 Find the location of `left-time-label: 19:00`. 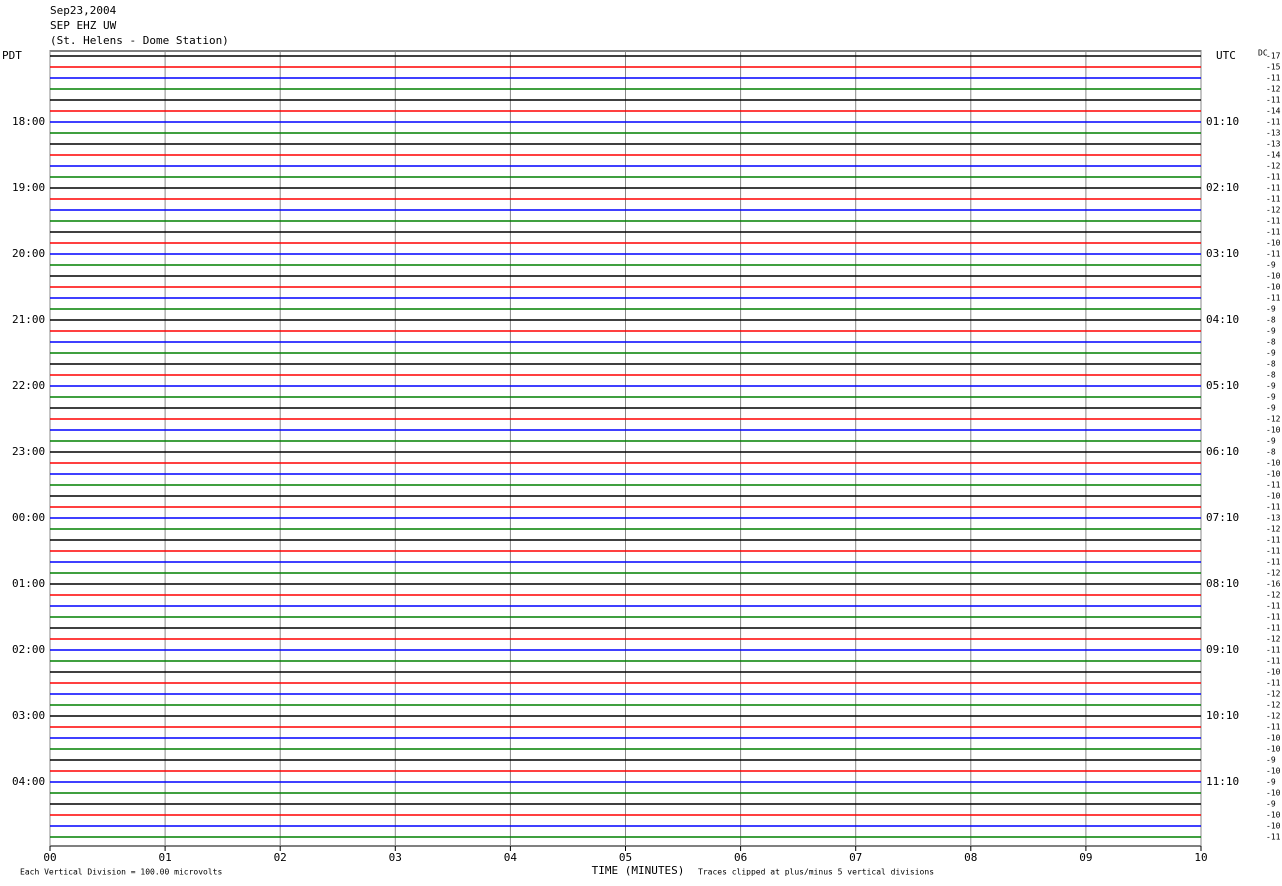

left-time-label: 19:00 is located at coordinates (28, 187).